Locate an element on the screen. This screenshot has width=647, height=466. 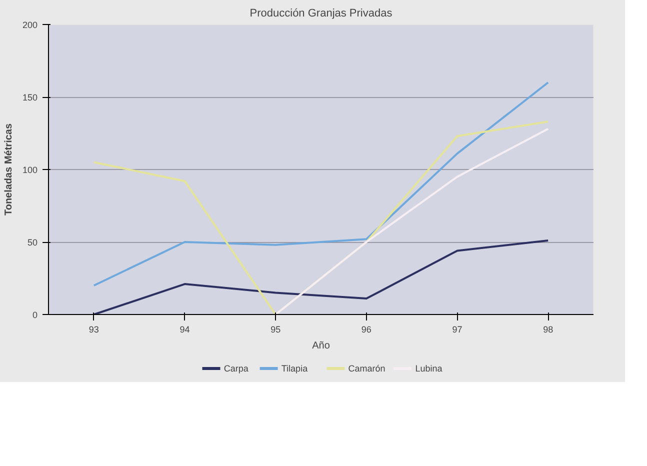
legend-label: Lubina is located at coordinates (428, 369).